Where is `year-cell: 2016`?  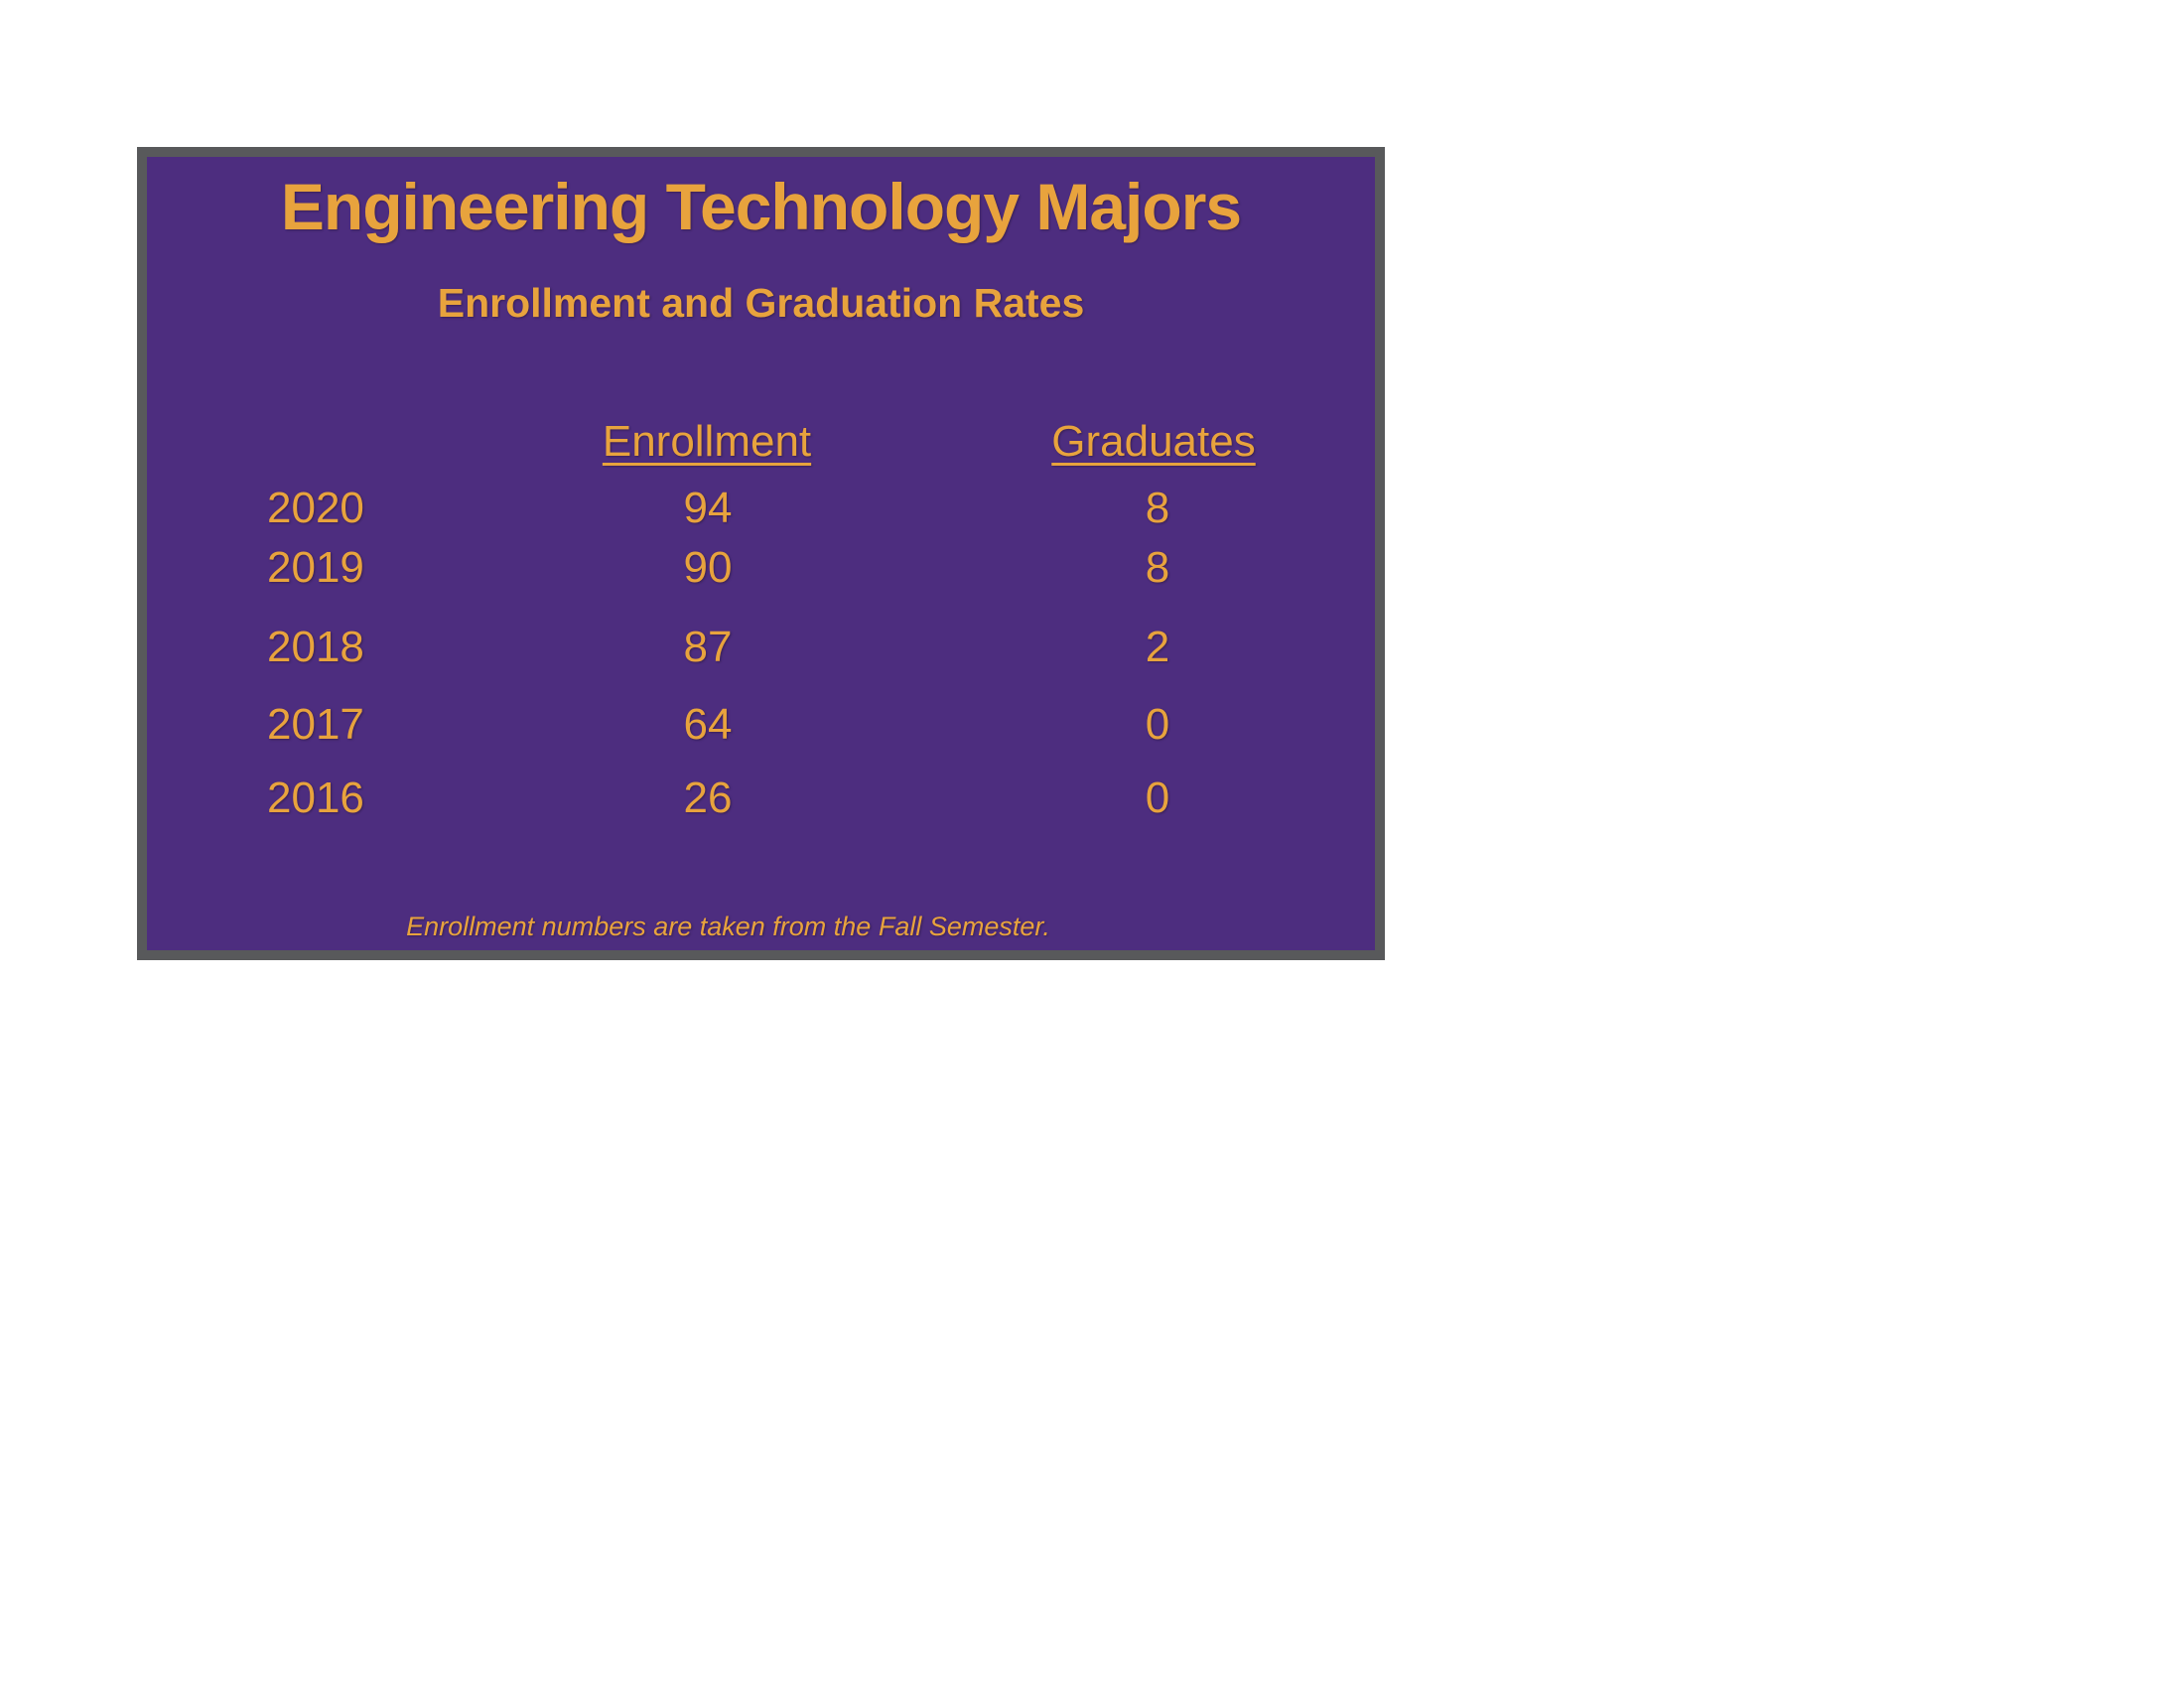 year-cell: 2016 is located at coordinates (315, 798).